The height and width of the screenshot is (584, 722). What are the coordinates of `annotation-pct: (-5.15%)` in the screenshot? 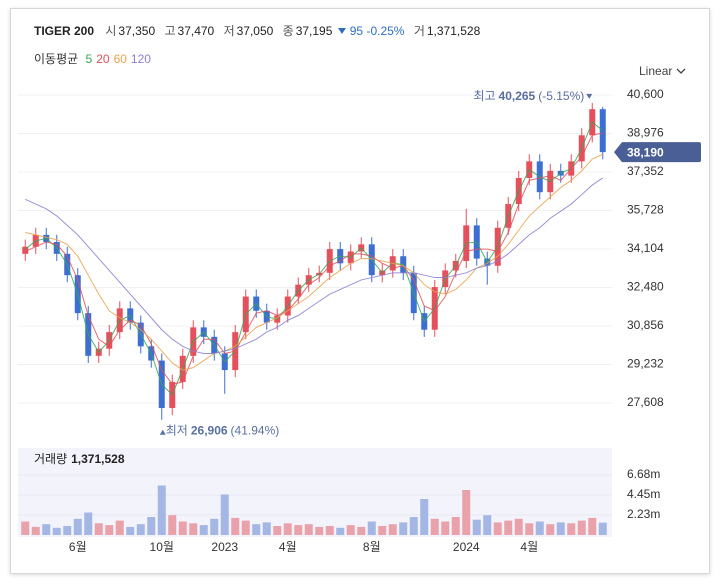 It's located at (561, 96).